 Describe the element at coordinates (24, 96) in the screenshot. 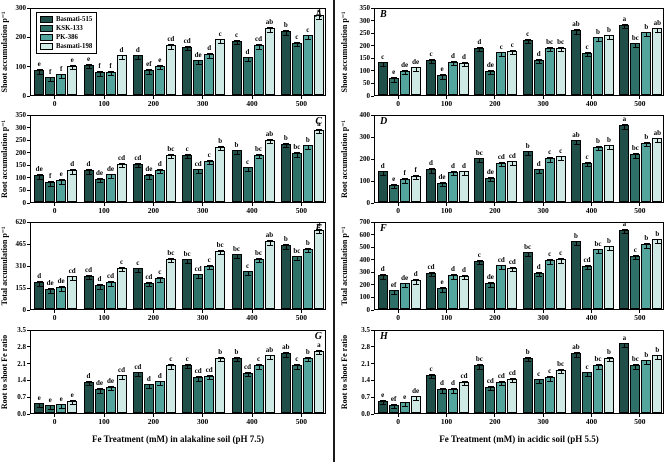

I see `y-tick-label: 0` at that location.